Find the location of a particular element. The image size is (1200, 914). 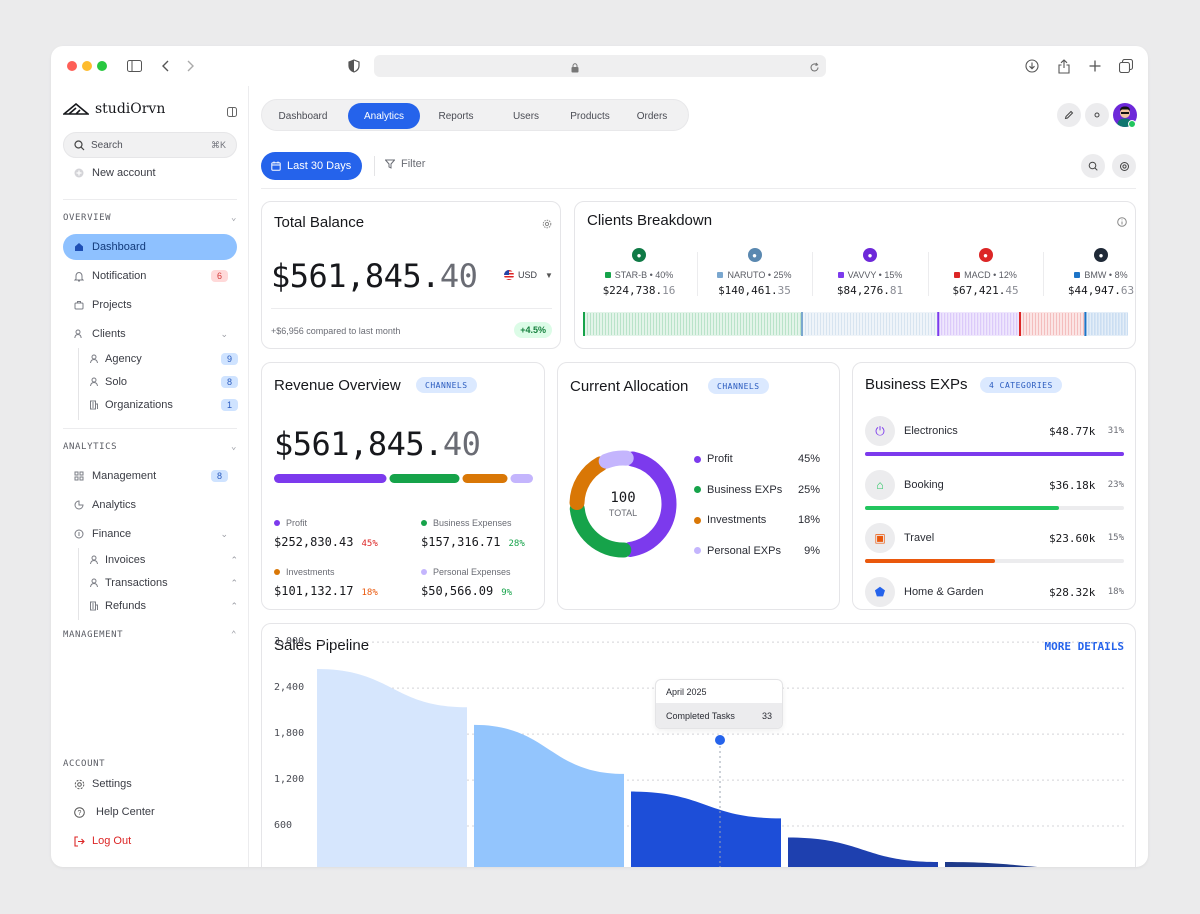

categories-pill: 4 CATEGORIES is located at coordinates (1021, 385).